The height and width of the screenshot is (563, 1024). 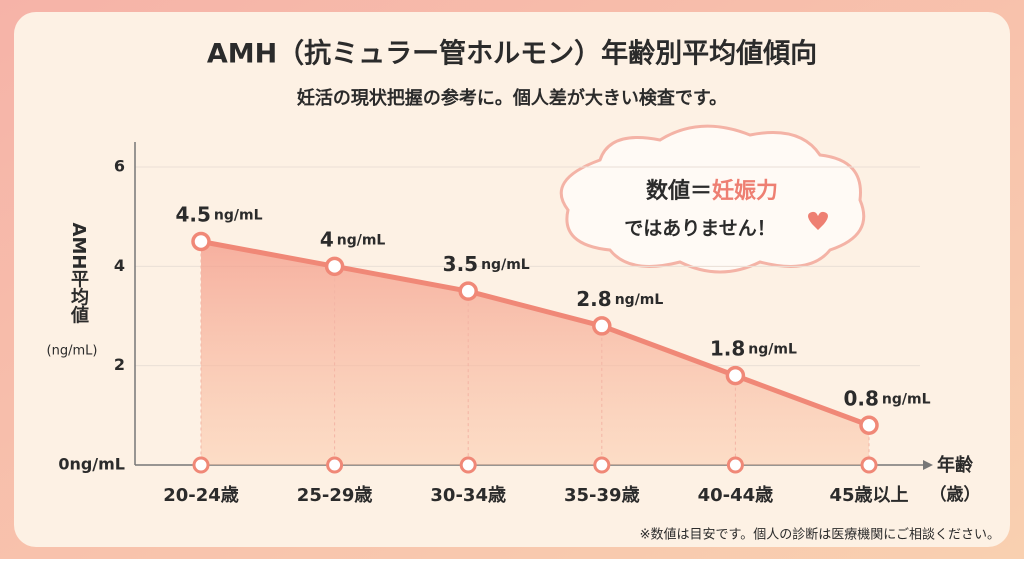 What do you see at coordinates (460, 264) in the screenshot?
I see `value-number: 3.5` at bounding box center [460, 264].